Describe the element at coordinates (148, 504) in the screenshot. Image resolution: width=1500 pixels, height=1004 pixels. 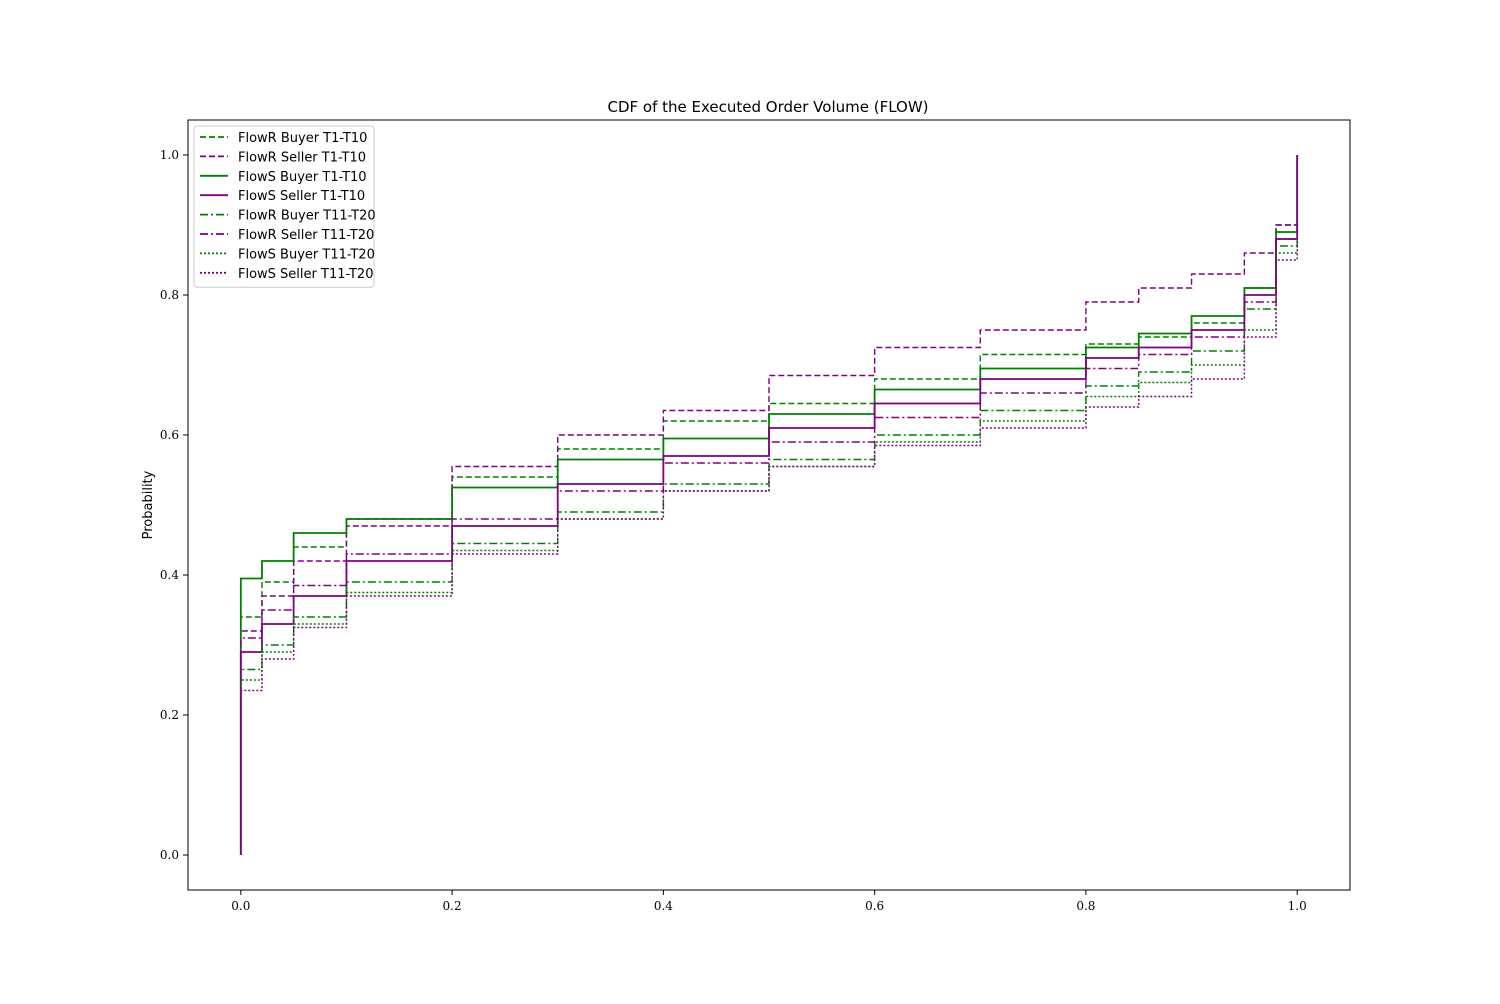
I see `y-axis-label: Probability` at that location.